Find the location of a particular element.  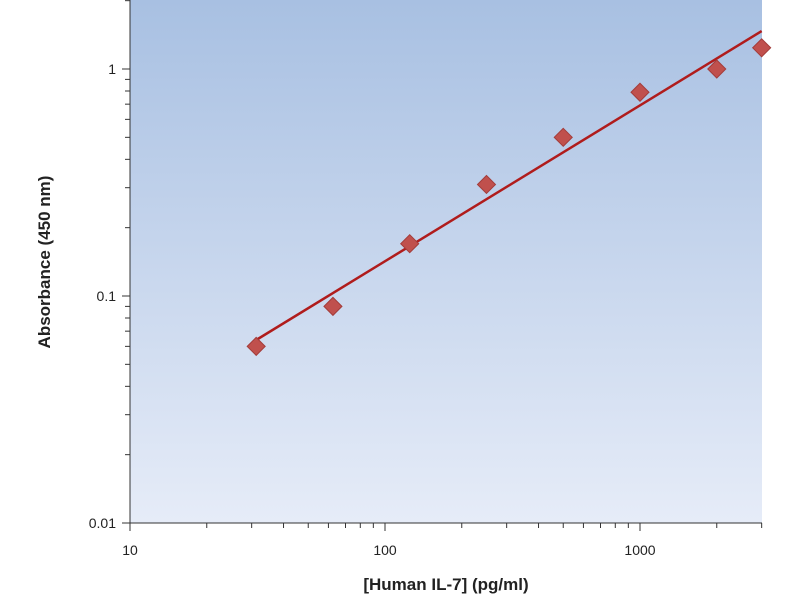

y-tick-label: 0.01 is located at coordinates (102, 523).